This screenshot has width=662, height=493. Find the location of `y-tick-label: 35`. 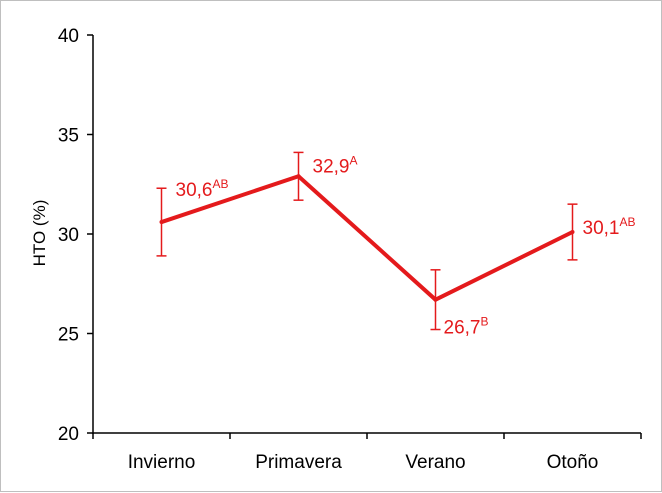

y-tick-label: 35 is located at coordinates (68, 136).